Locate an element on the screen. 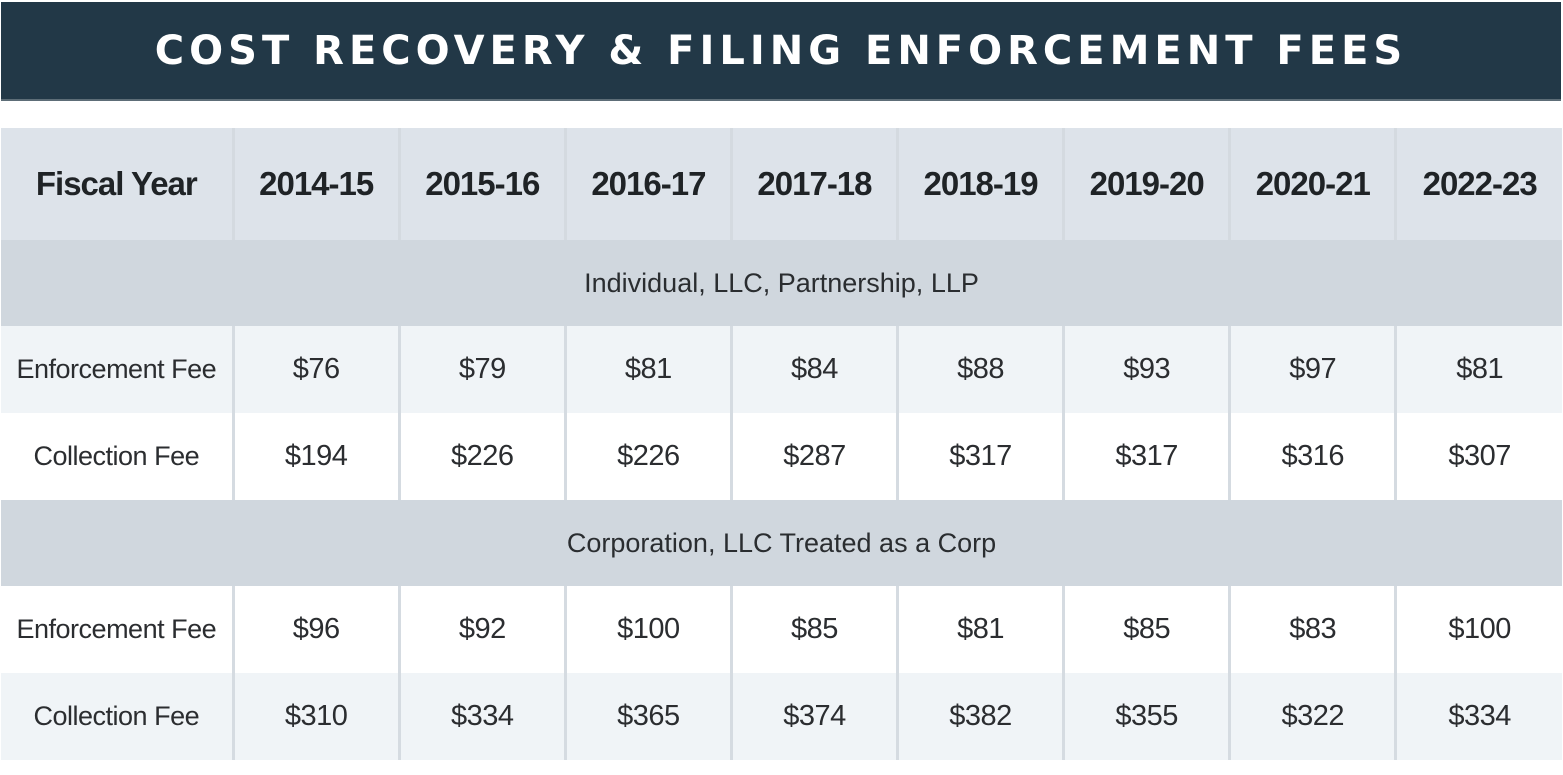  table-cell: $355 is located at coordinates (1146, 716).